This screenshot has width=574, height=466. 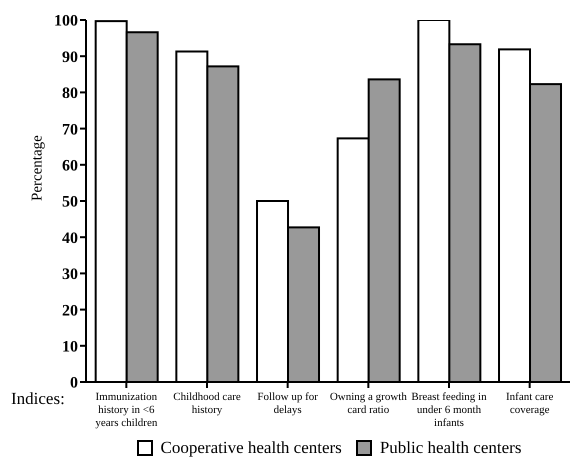 I want to click on y-tick-label: 70, so click(x=70, y=129).